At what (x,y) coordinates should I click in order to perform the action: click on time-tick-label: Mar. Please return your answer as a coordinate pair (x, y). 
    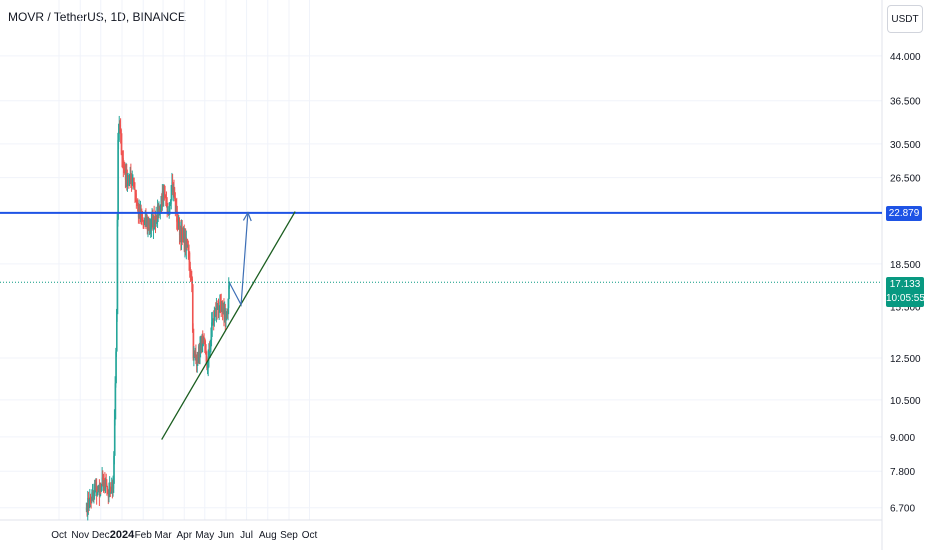
    Looking at the image, I should click on (163, 535).